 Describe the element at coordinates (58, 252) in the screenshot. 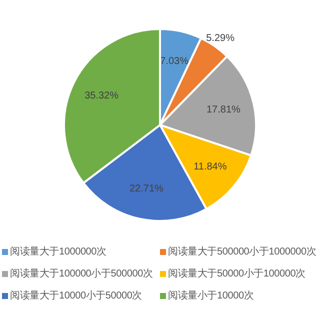

I see `legend-label: 阅读量大于1000000次` at that location.